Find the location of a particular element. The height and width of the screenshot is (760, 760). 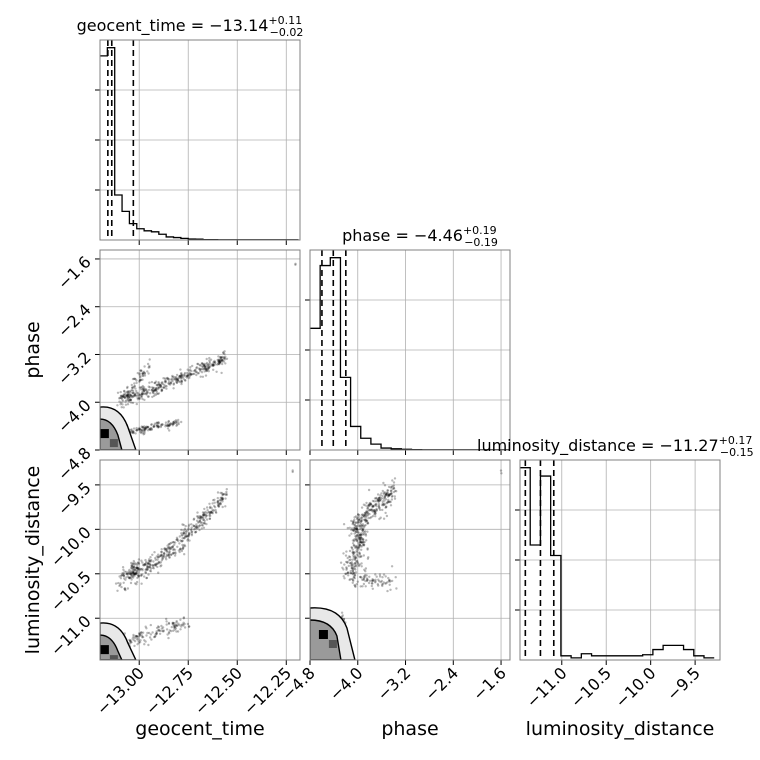

title-geocent_time: geocent_time = −13.14+0.11 −0.02 is located at coordinates (190, 26).